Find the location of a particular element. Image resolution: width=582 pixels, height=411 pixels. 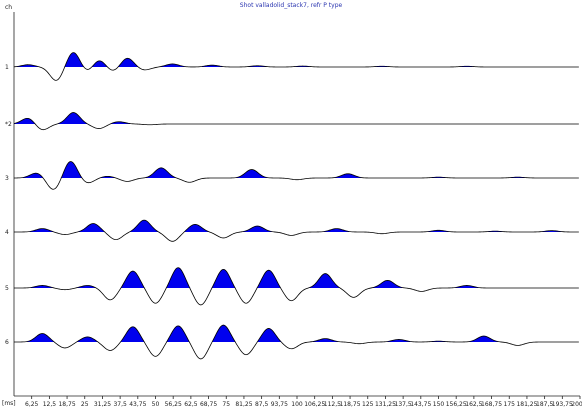

channel-label-1: 1 is located at coordinates (7, 67).